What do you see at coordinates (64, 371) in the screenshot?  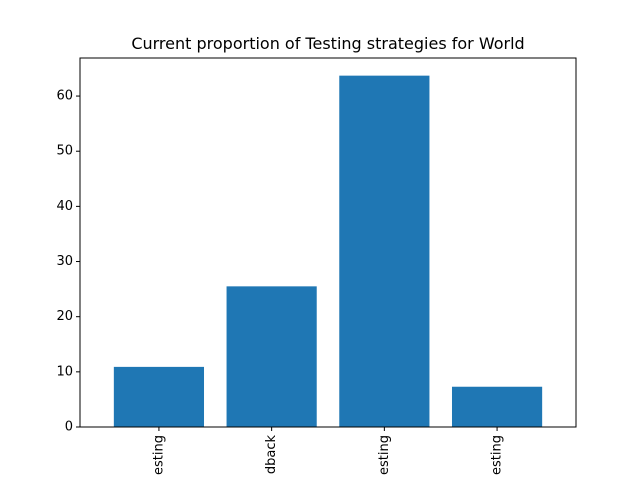 I see `y-tick-label-1: 10` at bounding box center [64, 371].